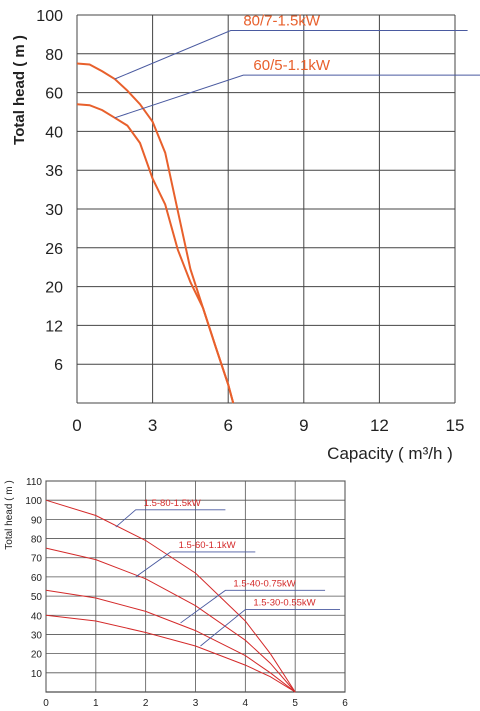 The image size is (480, 711). I want to click on top-series-label: 60/5-1.1kW, so click(292, 65).